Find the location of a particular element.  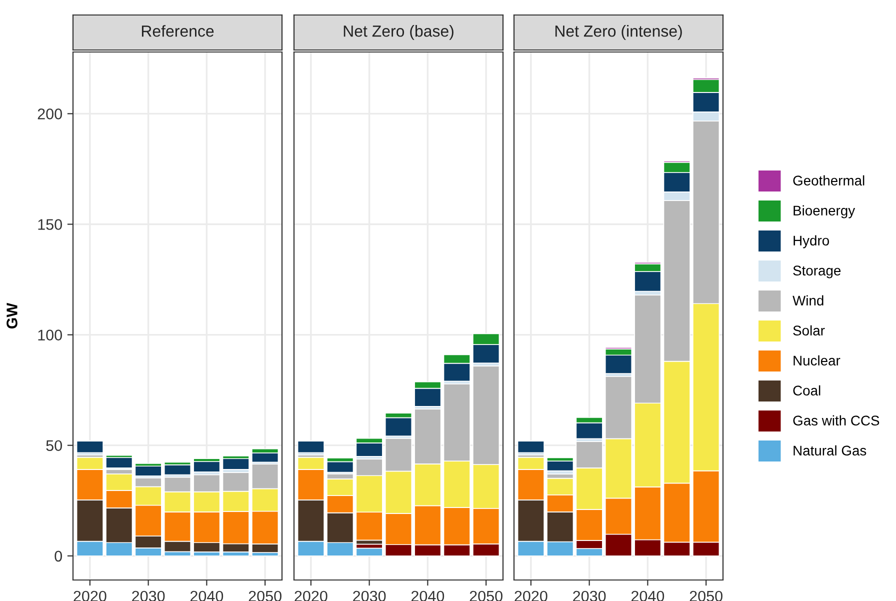

legend-label: Gas with CCS is located at coordinates (836, 420).